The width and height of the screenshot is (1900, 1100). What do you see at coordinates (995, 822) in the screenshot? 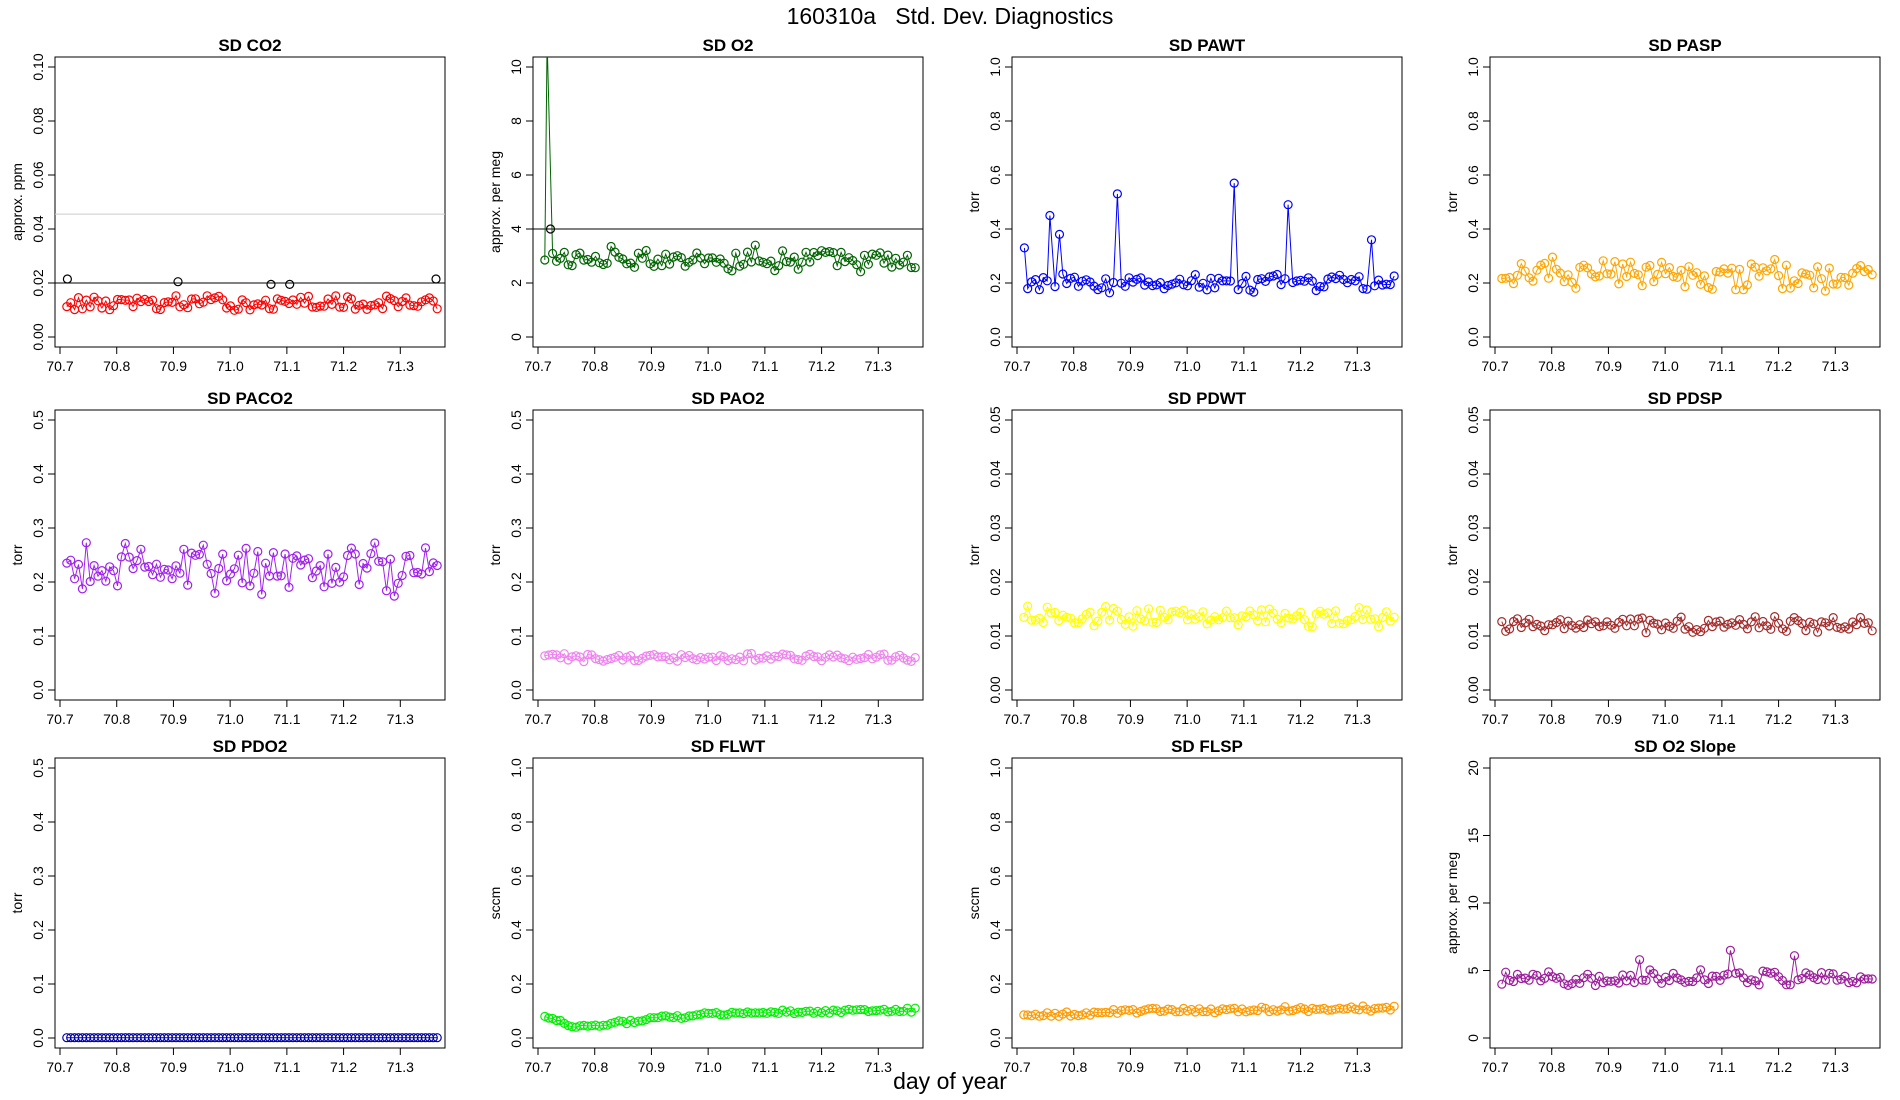
I see `y-tick-label: 0.8` at bounding box center [995, 822].